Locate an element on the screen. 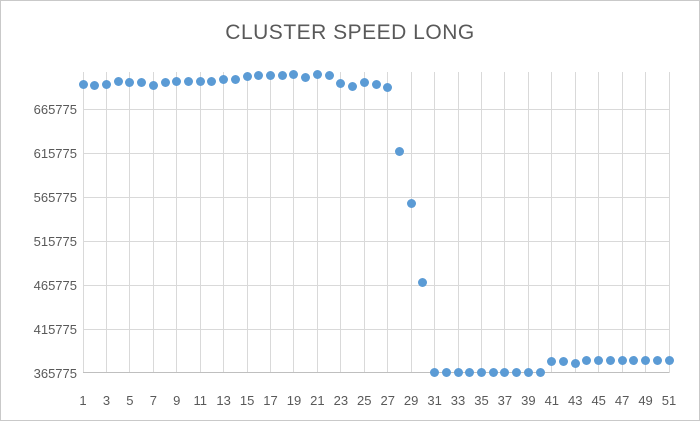 The image size is (700, 421). y-tick-label: 415775 is located at coordinates (55, 329).